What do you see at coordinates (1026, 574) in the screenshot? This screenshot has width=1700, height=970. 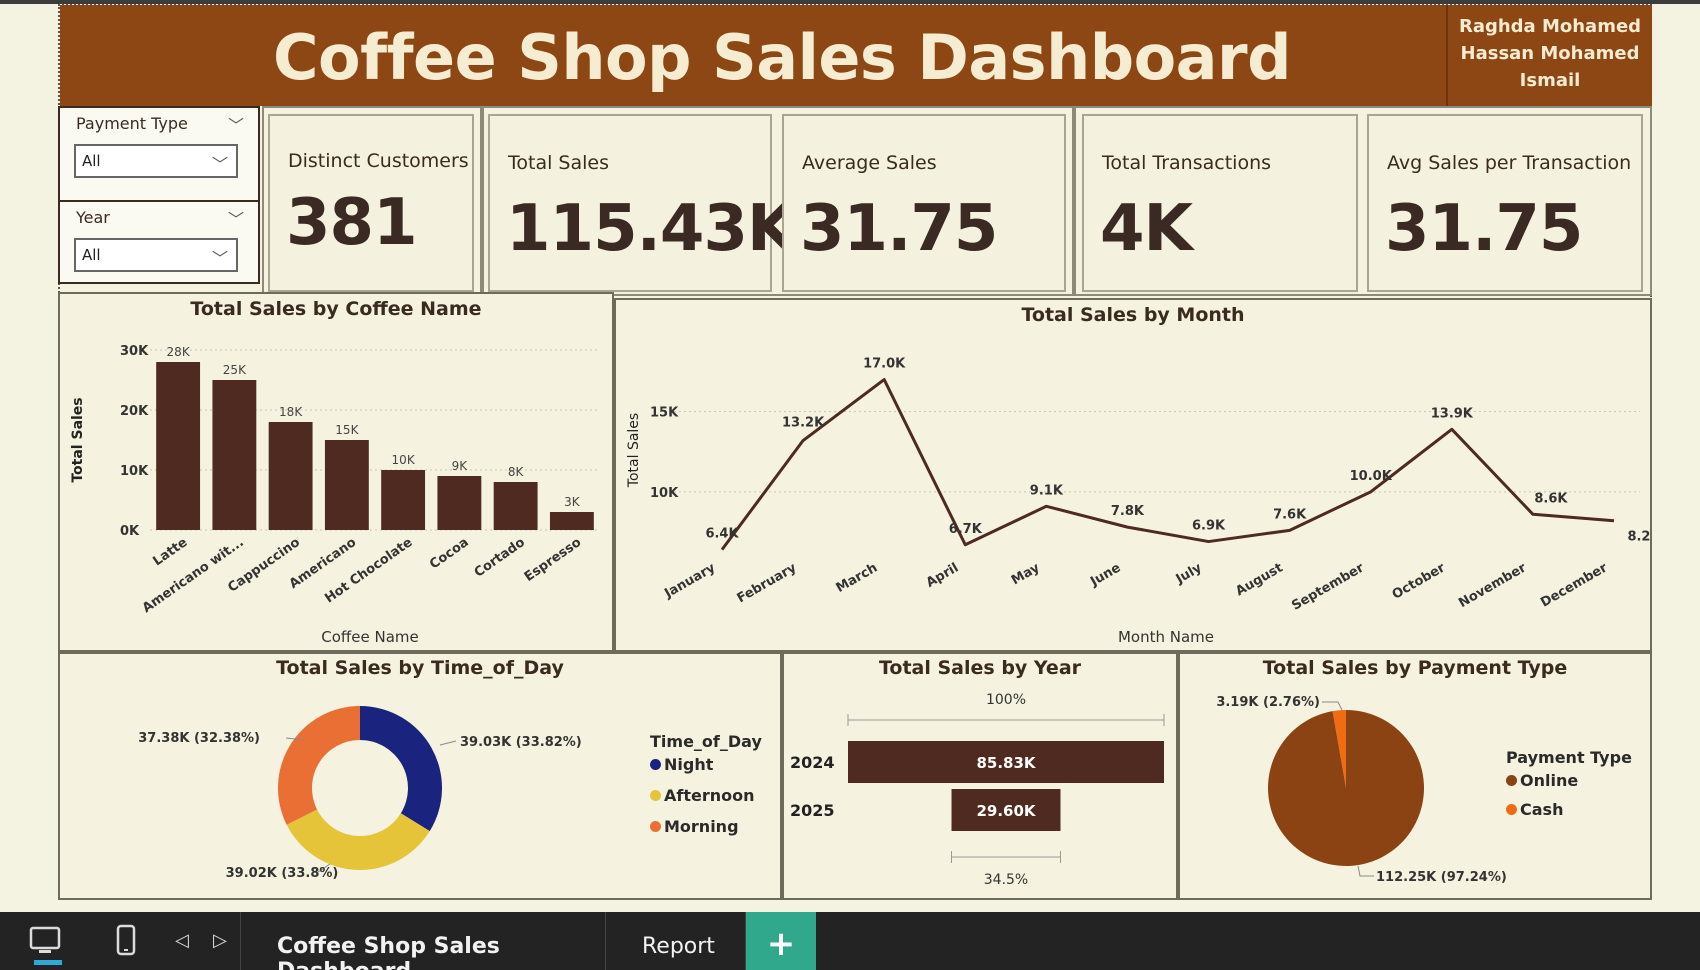 I see `x-tick-label: May` at bounding box center [1026, 574].